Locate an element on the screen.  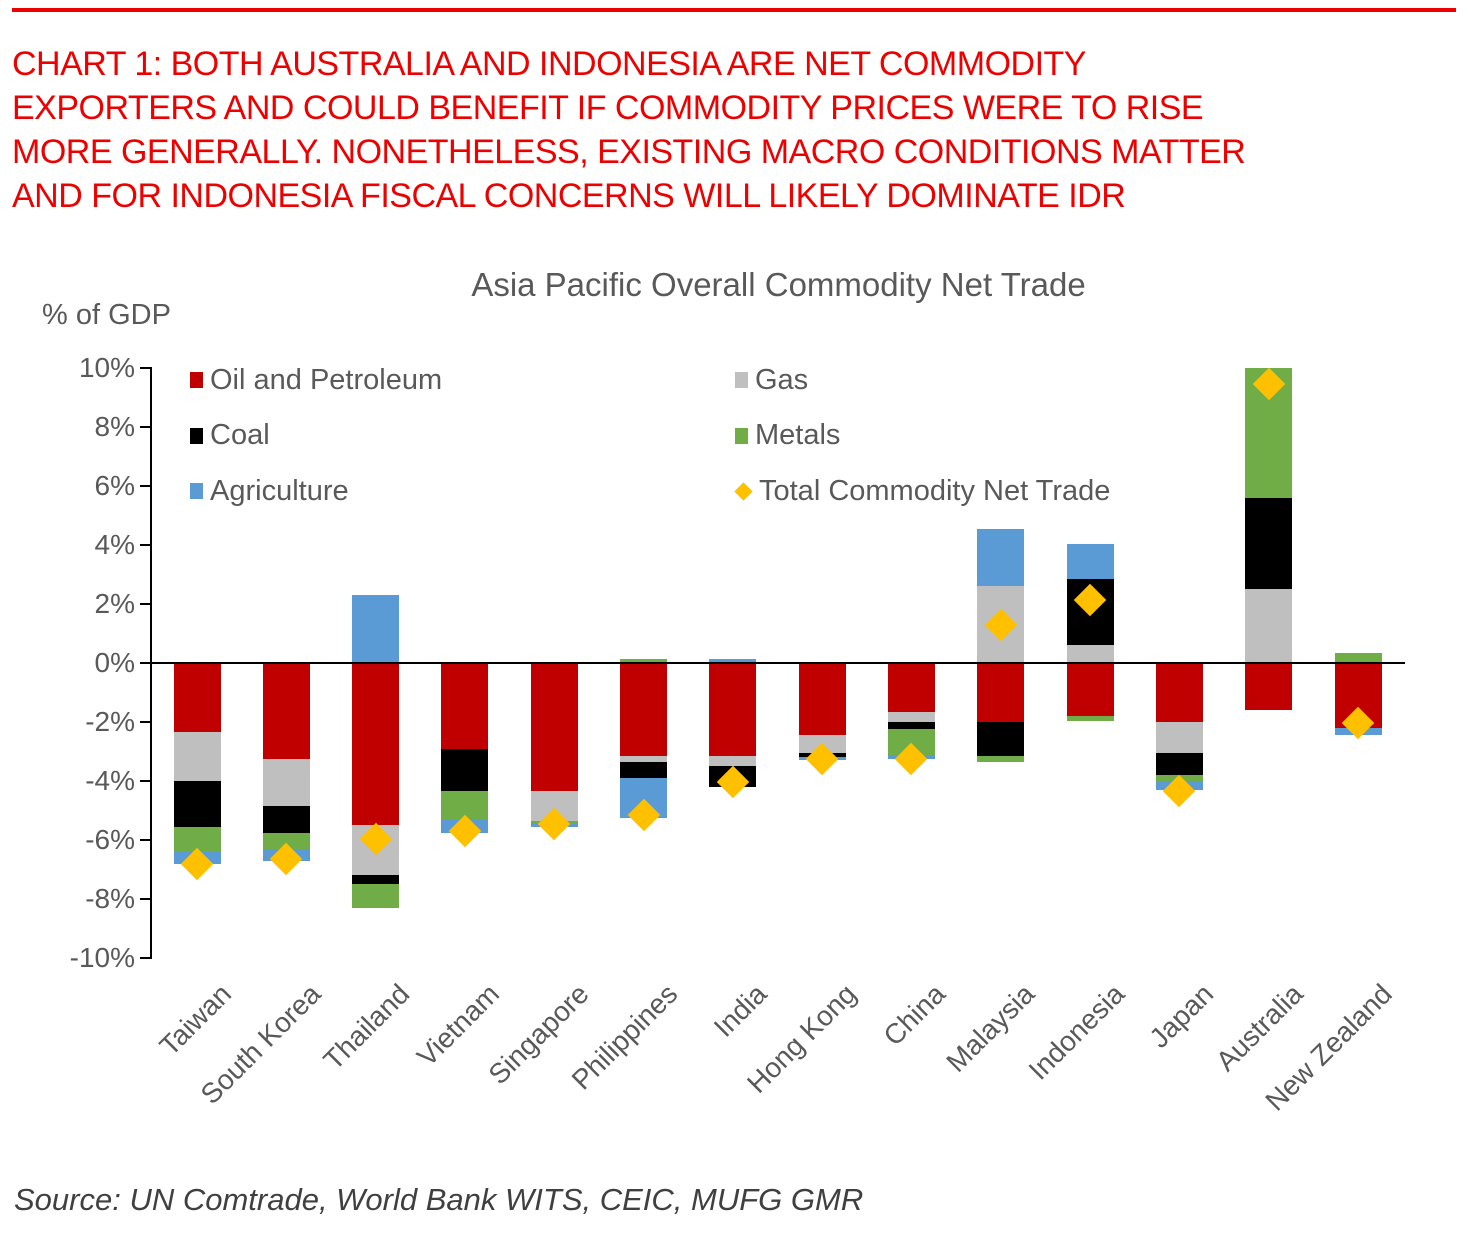
y-tick-label: 0% is located at coordinates (114, 662).